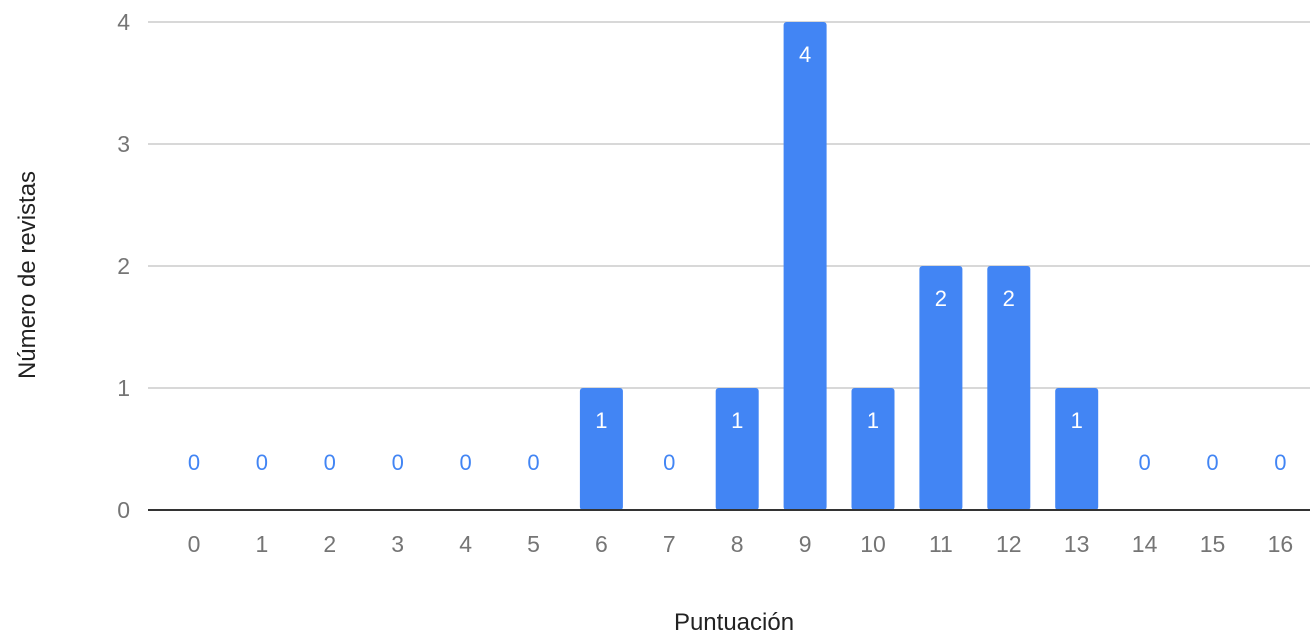 The height and width of the screenshot is (635, 1315). I want to click on x-tick-label: 10, so click(873, 544).